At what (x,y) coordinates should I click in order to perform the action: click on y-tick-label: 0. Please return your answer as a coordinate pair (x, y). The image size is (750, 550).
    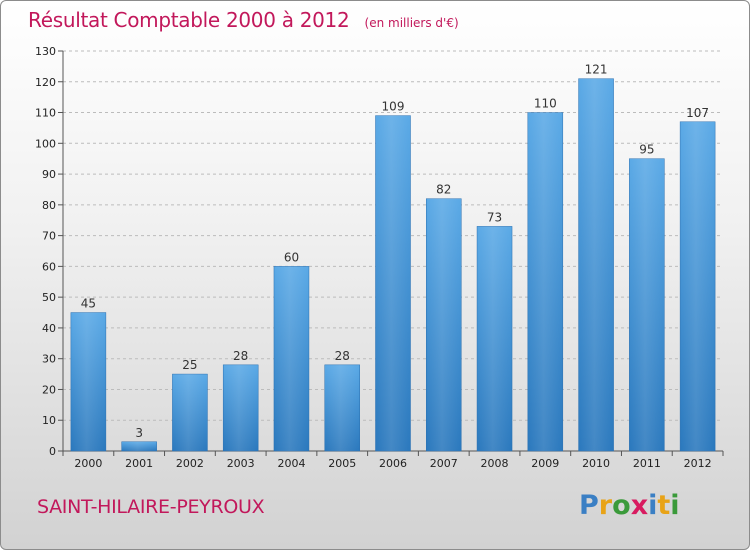
    Looking at the image, I should click on (52, 451).